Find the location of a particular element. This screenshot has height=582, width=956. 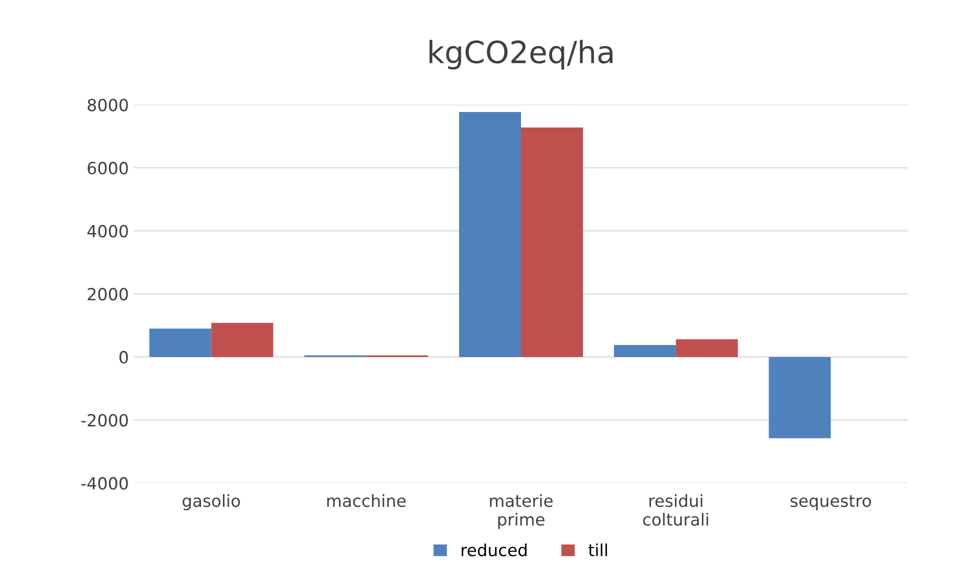

legend-label: till is located at coordinates (597, 549).